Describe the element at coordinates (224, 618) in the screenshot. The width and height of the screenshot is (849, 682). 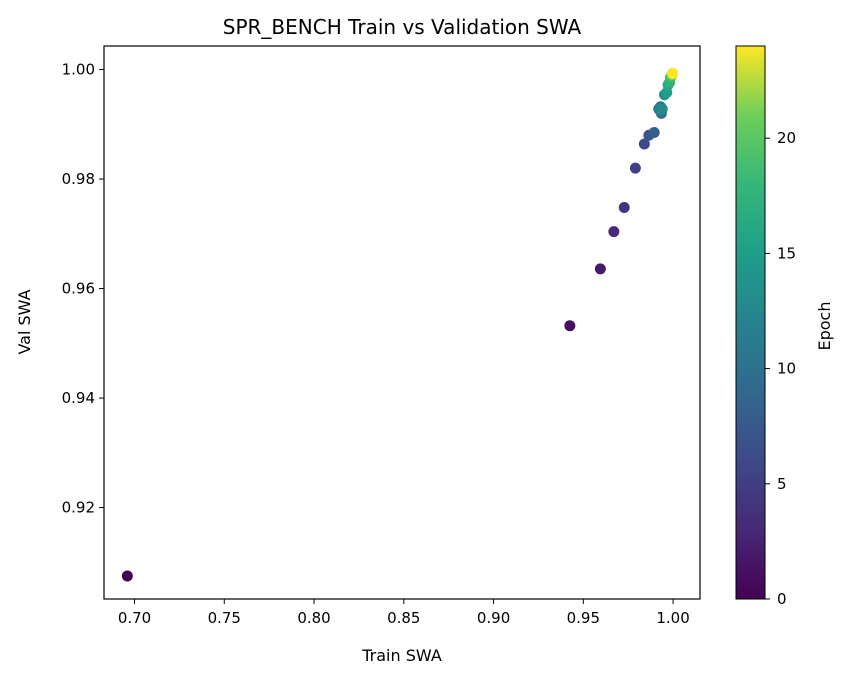
I see `x-tick-label: 0.75` at that location.